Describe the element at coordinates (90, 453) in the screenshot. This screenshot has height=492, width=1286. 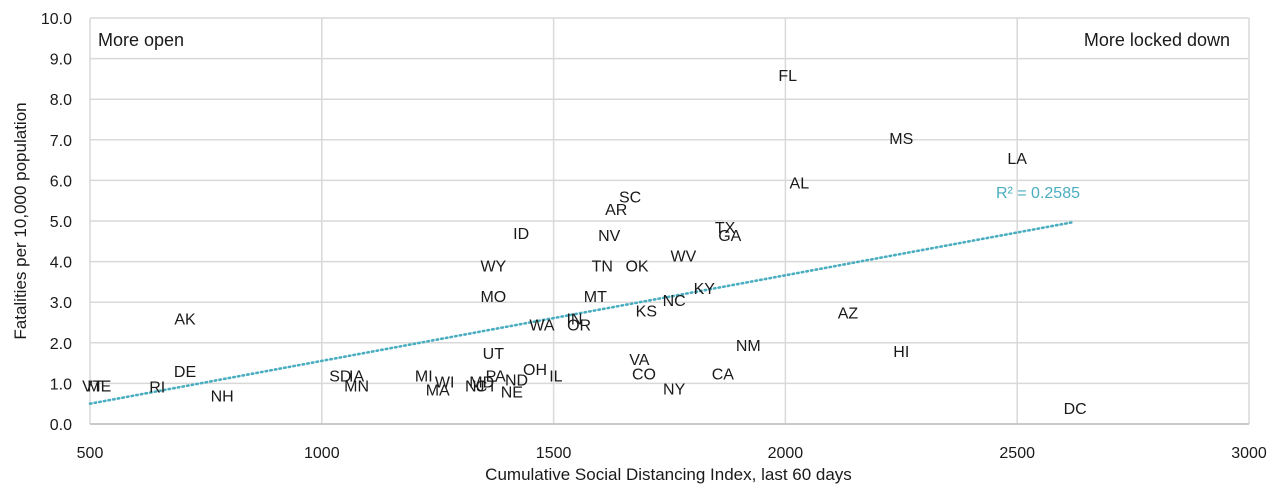
I see `x-tick-label: 500` at that location.